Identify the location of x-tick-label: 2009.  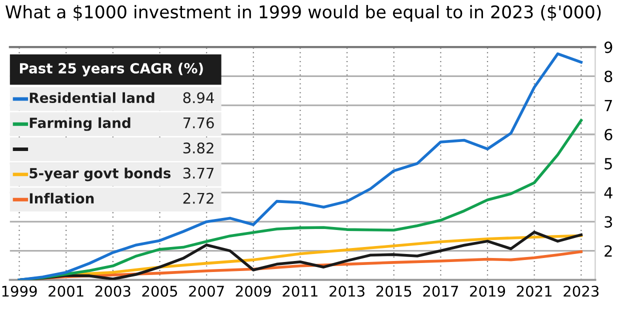
(253, 291).